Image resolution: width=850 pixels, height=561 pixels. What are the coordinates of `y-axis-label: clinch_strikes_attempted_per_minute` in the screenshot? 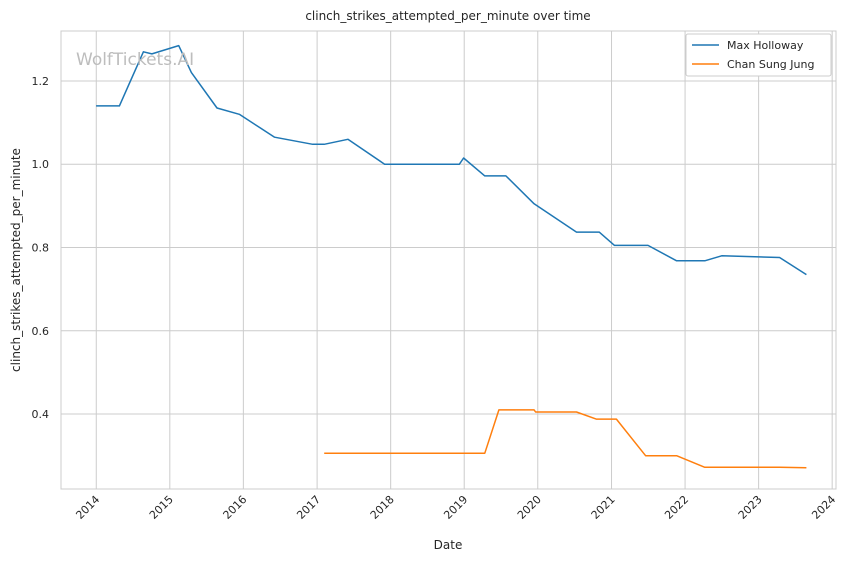 It's located at (16, 260).